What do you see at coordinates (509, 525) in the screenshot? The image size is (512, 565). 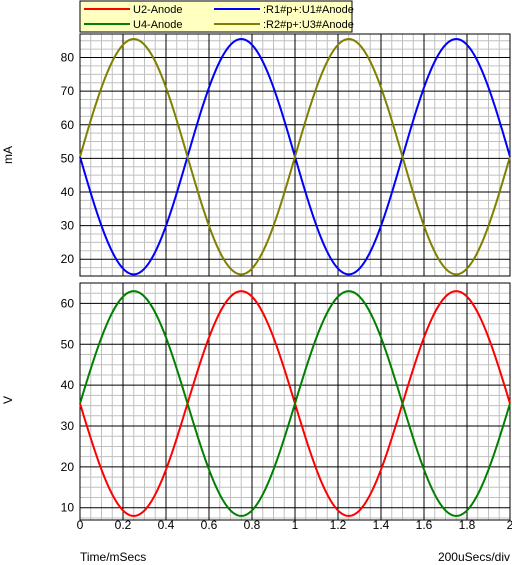 I see `x-tick-label: 2` at bounding box center [509, 525].